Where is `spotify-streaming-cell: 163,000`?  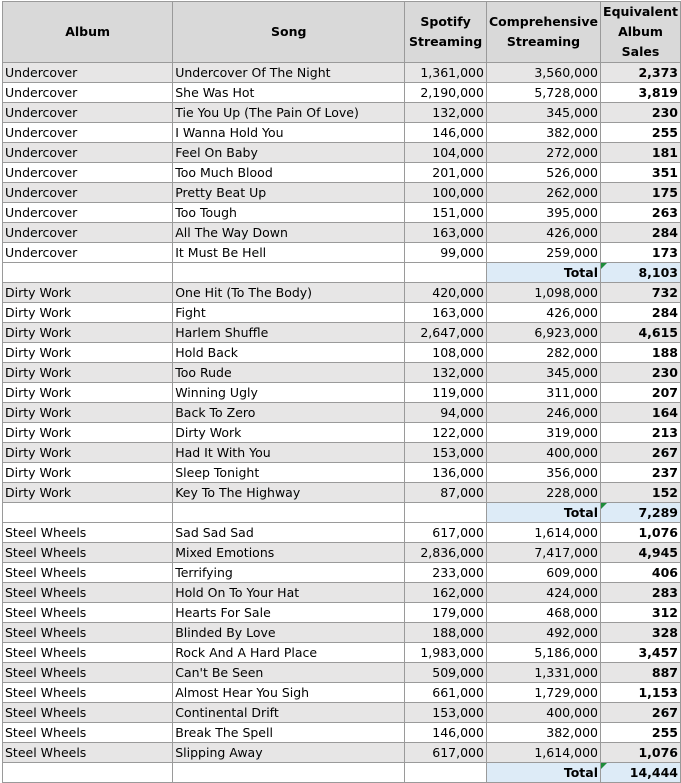 spotify-streaming-cell: 163,000 is located at coordinates (445, 312).